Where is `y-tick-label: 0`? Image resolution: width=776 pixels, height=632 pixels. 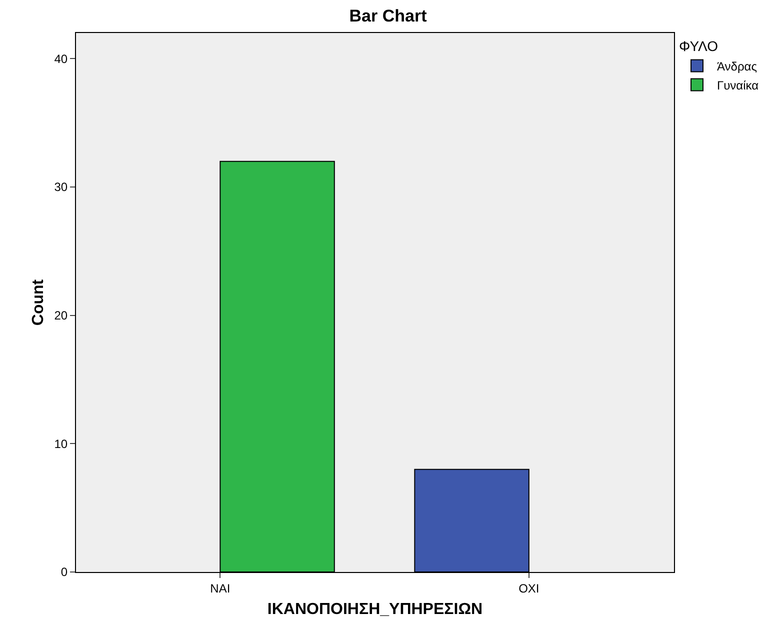
y-tick-label: 0 is located at coordinates (64, 572).